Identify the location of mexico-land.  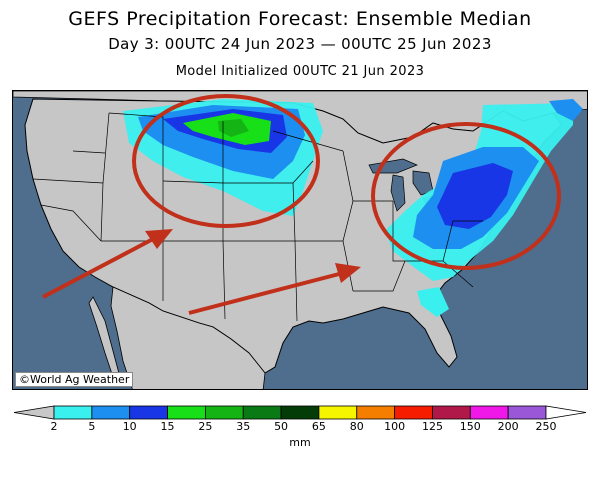
(188, 337).